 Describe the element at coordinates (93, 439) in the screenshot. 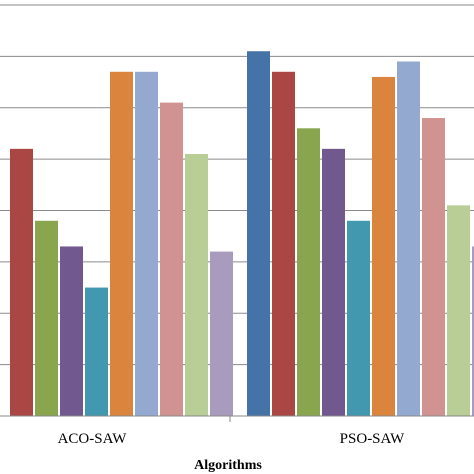

I see `x-tick-label: ACO-SAW` at that location.